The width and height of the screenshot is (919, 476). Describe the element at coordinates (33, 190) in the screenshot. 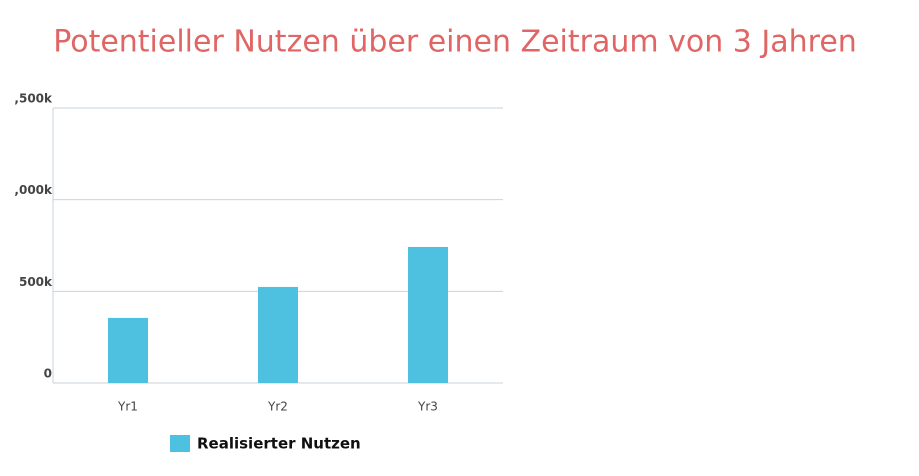

I see `y-tick-label: ,000k` at that location.